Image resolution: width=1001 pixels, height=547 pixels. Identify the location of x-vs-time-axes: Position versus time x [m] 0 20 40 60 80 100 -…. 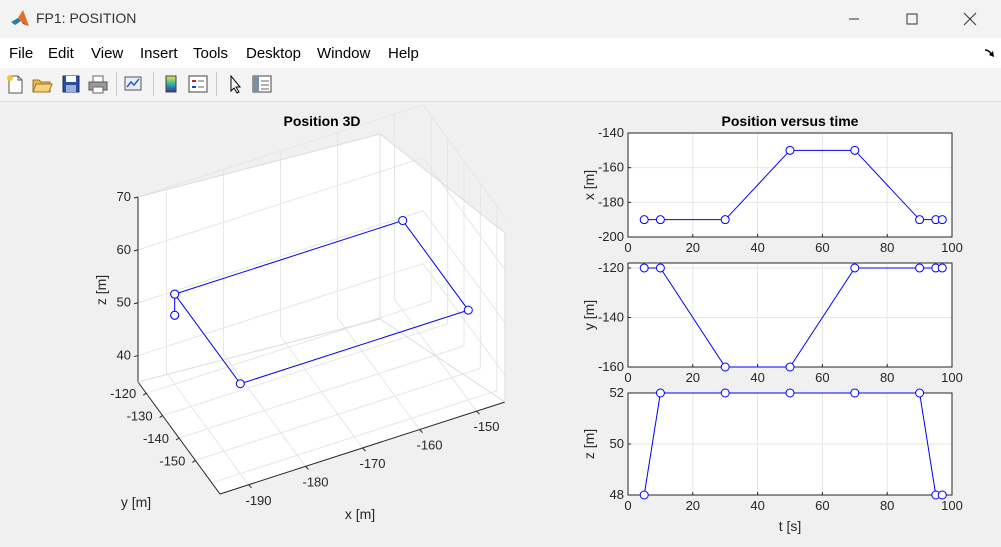
(772, 184).